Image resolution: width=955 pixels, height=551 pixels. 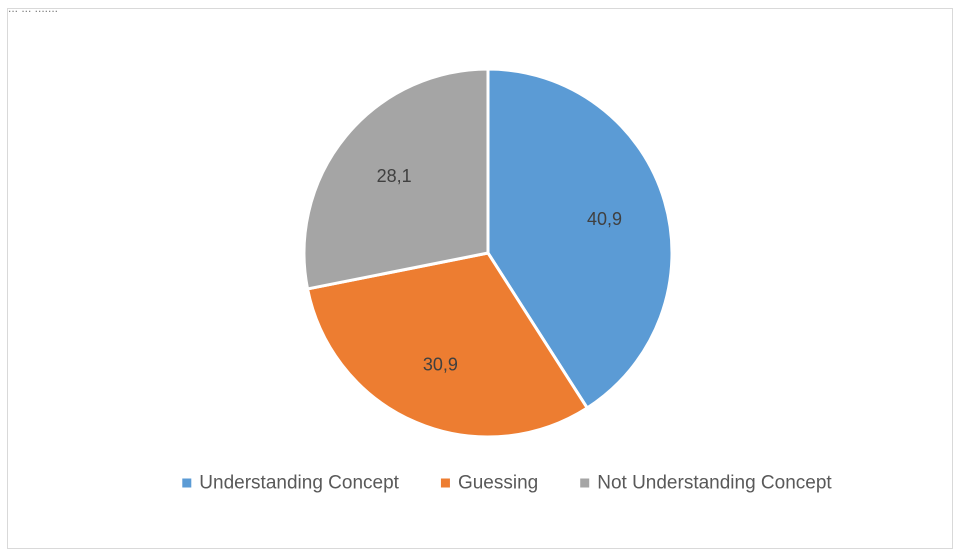 I want to click on pie-slice-not-understanding-concept, so click(x=396, y=179).